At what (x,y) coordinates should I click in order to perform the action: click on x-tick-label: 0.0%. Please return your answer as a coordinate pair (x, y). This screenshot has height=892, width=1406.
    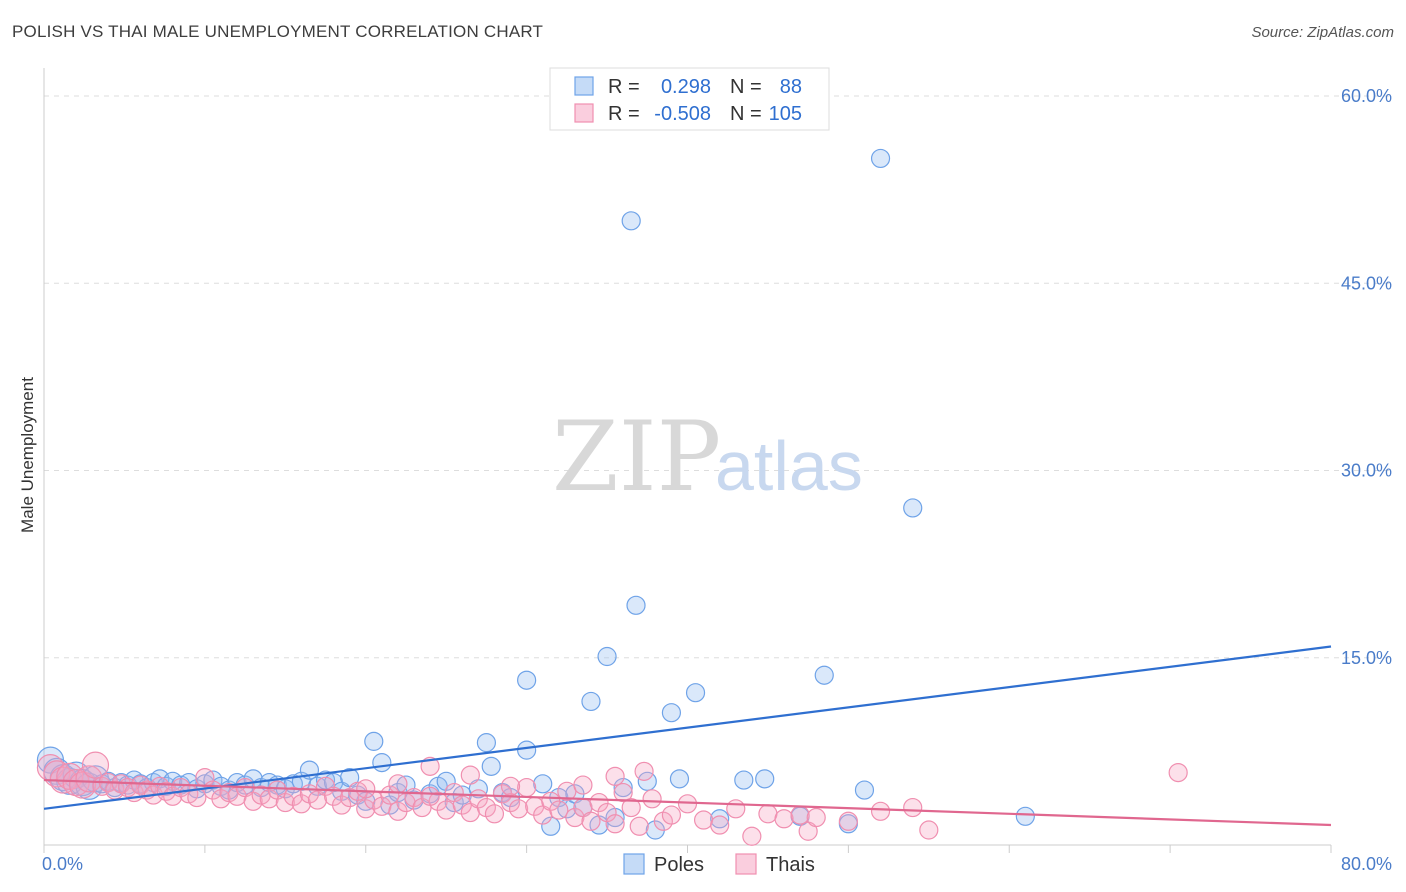
    Looking at the image, I should click on (62, 864).